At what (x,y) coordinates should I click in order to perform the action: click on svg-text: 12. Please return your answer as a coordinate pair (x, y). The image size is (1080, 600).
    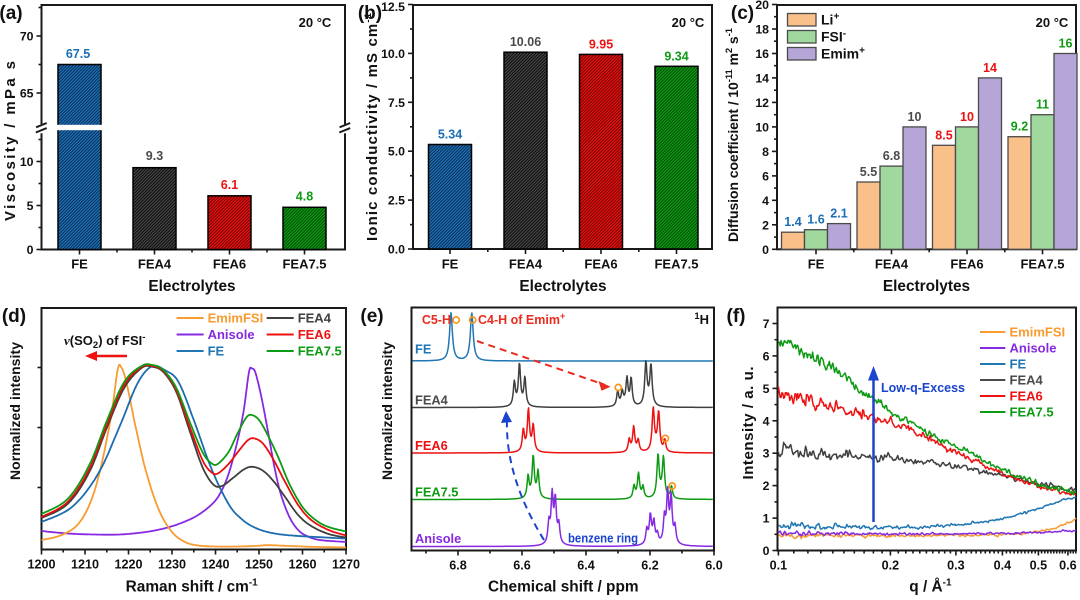
    Looking at the image, I should click on (762, 103).